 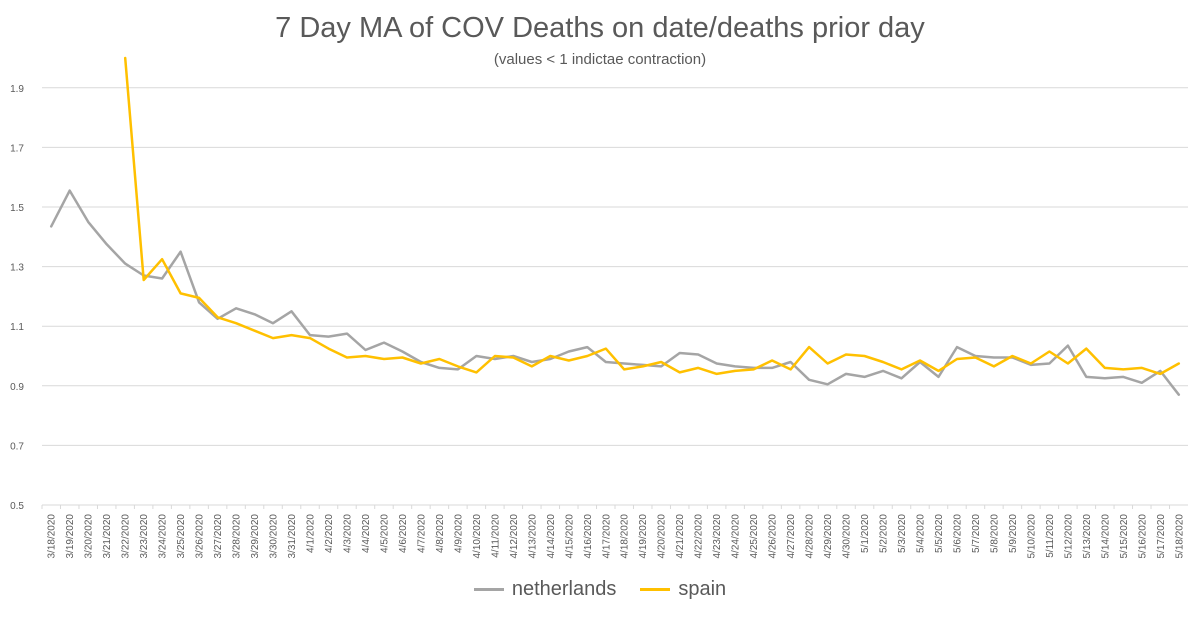 What do you see at coordinates (1105, 536) in the screenshot?
I see `x-tick-label: 5/14/2020` at bounding box center [1105, 536].